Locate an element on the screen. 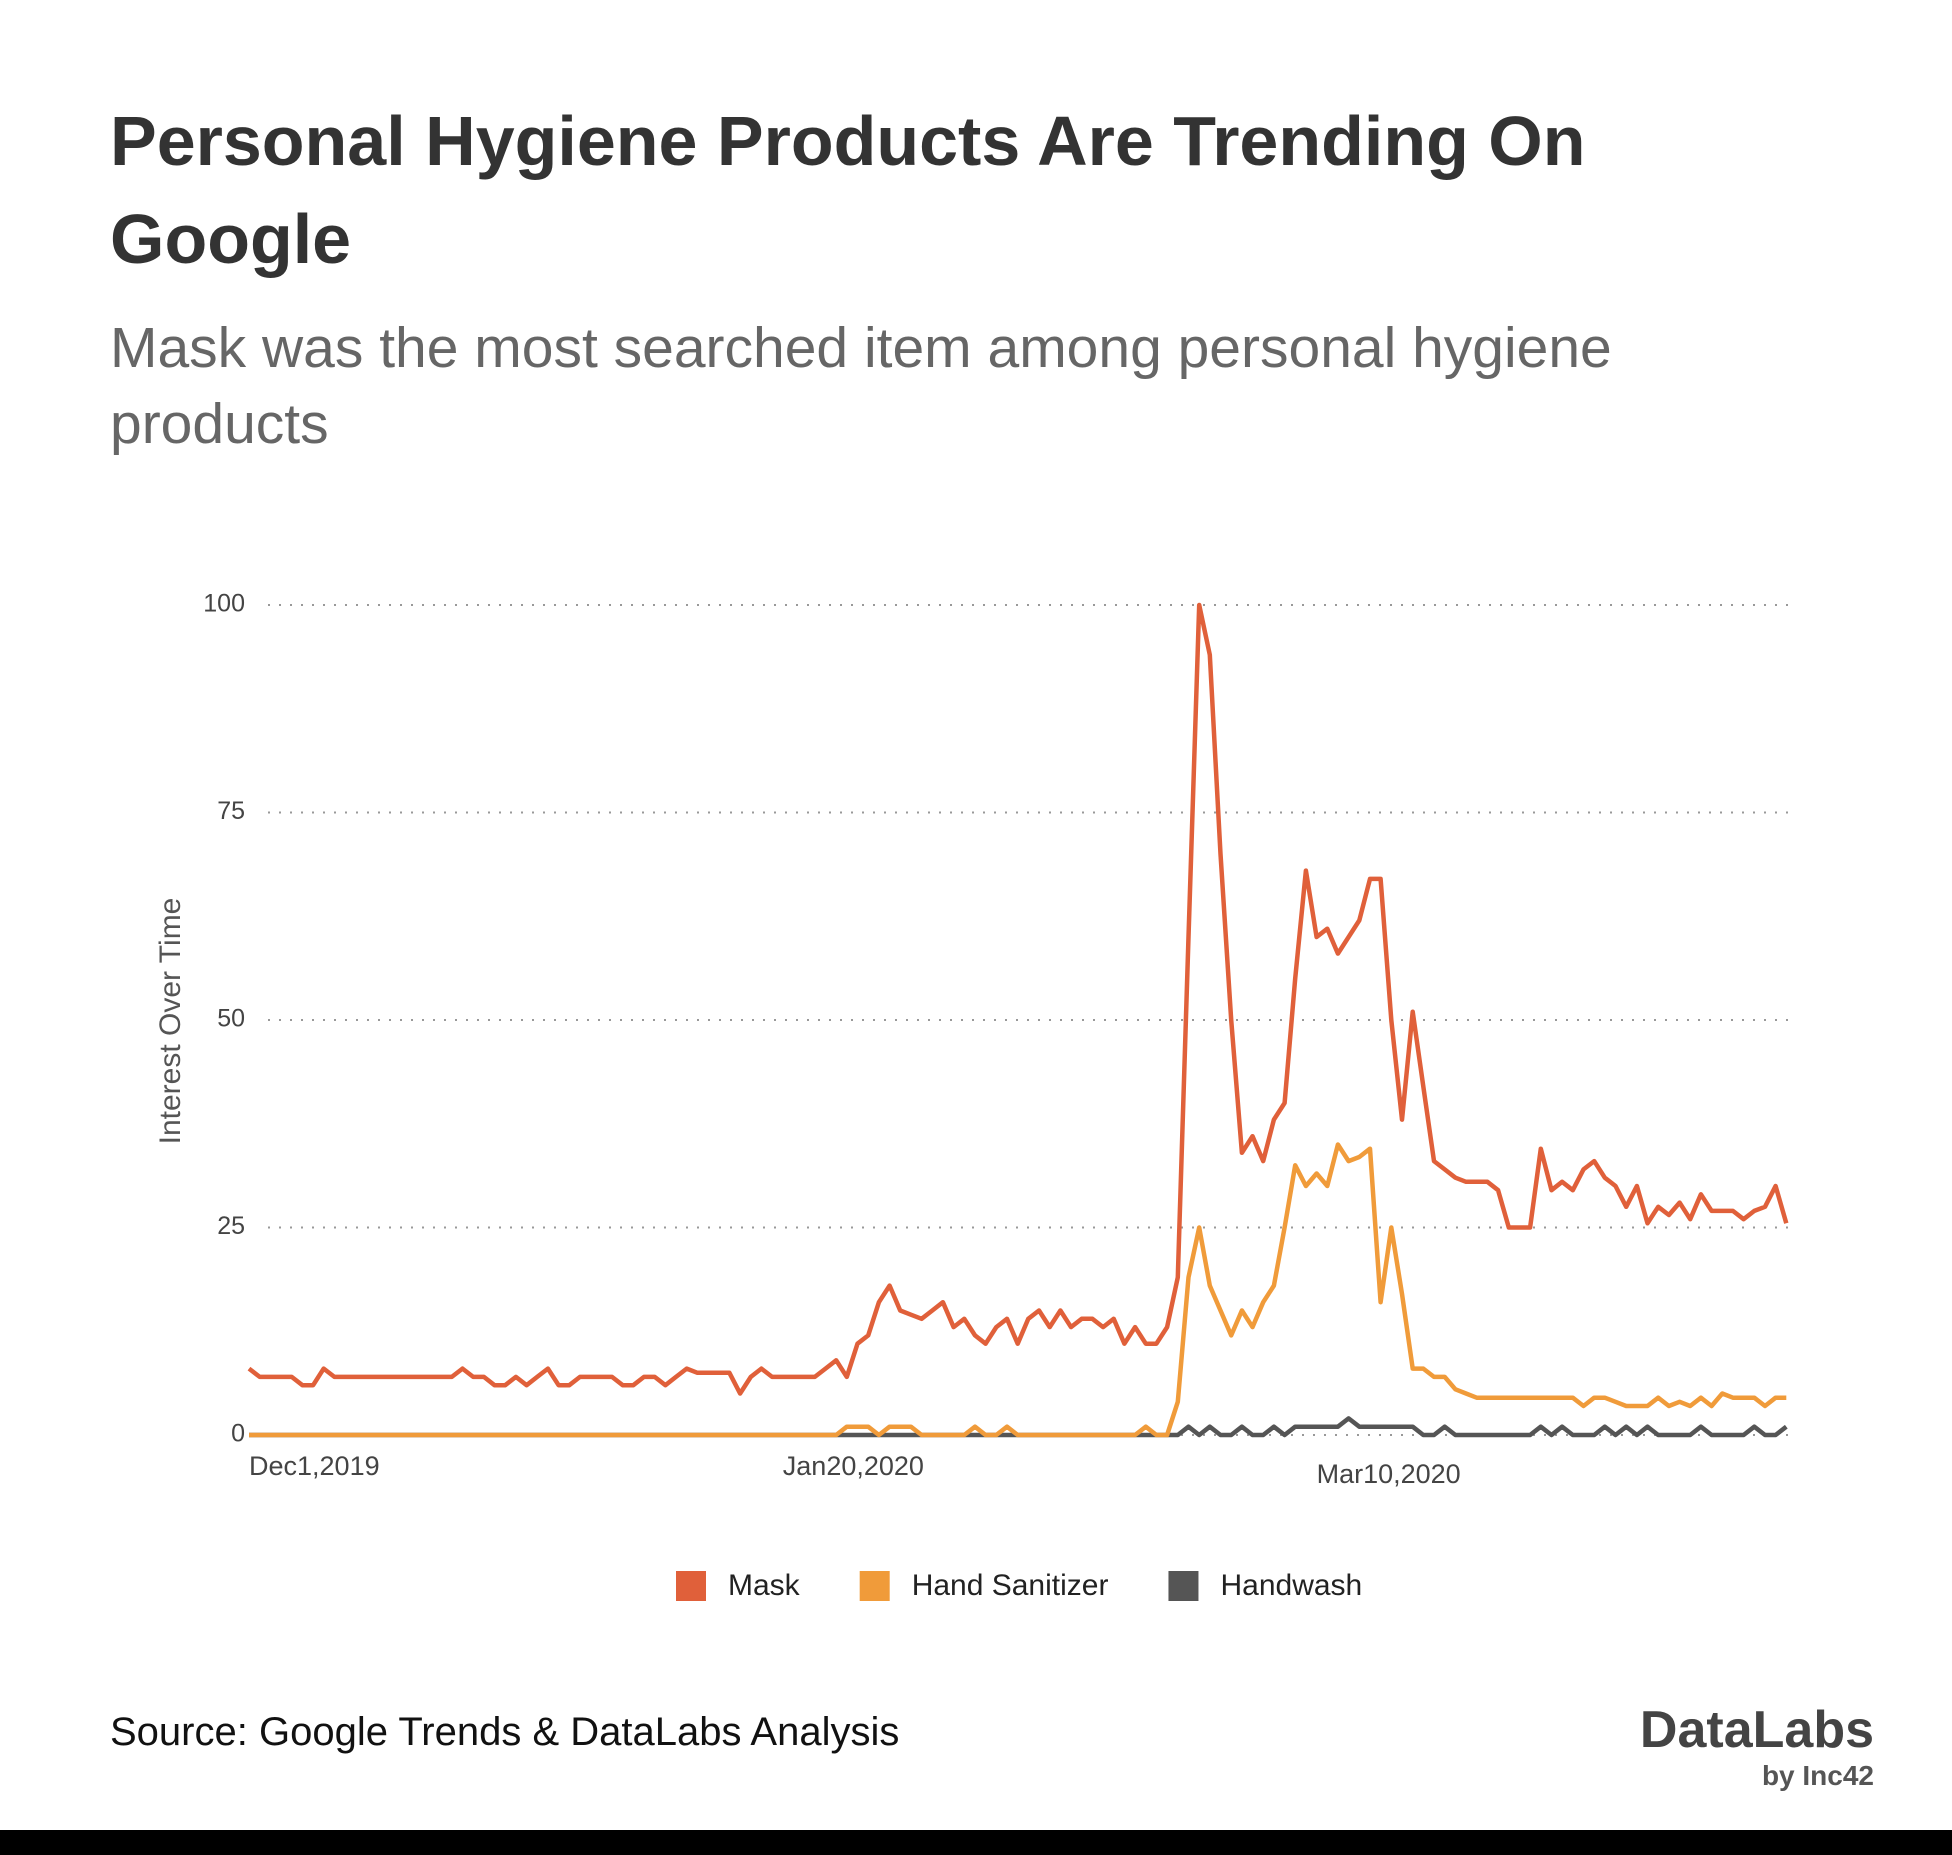 Image resolution: width=1952 pixels, height=1855 pixels. legend-label: Mask is located at coordinates (764, 1585).